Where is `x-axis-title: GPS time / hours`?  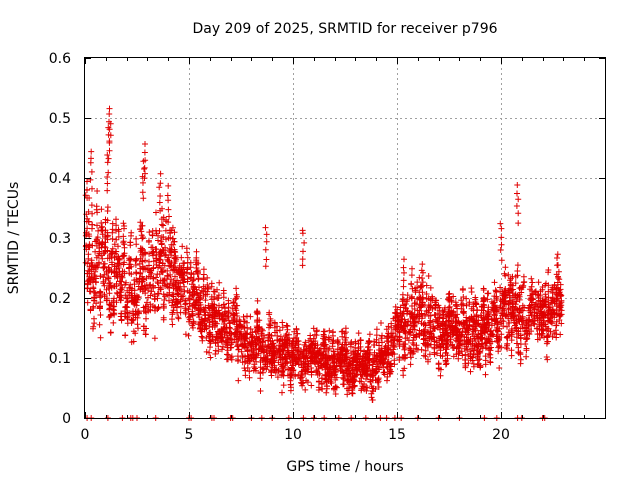
x-axis-title: GPS time / hours is located at coordinates (344, 467).